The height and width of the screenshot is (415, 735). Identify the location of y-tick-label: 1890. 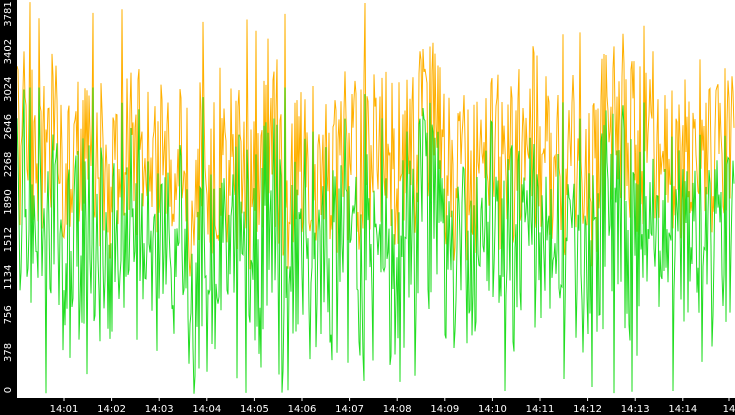
(8, 201).